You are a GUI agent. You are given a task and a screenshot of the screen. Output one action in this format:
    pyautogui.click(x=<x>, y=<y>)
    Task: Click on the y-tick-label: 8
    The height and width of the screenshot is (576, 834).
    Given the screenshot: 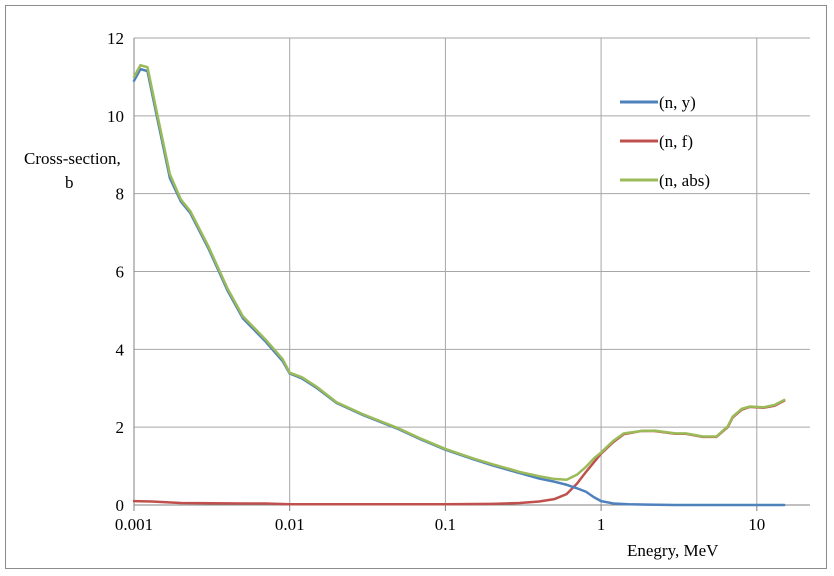 What is the action you would take?
    pyautogui.click(x=120, y=194)
    